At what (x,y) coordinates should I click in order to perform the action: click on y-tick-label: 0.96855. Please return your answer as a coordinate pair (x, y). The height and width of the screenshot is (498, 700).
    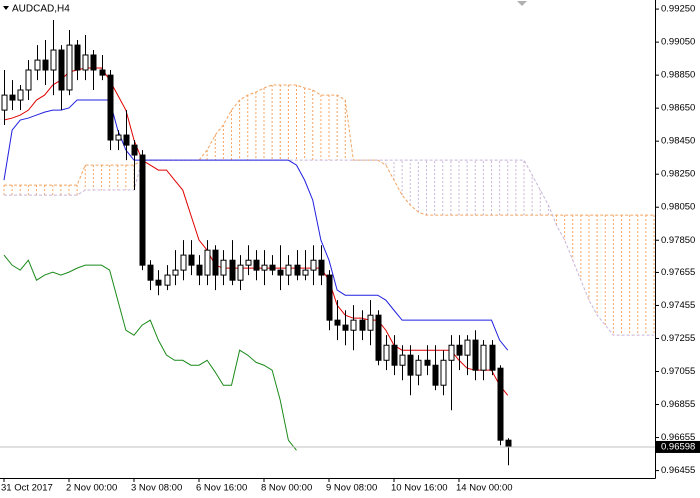
    Looking at the image, I should click on (678, 404).